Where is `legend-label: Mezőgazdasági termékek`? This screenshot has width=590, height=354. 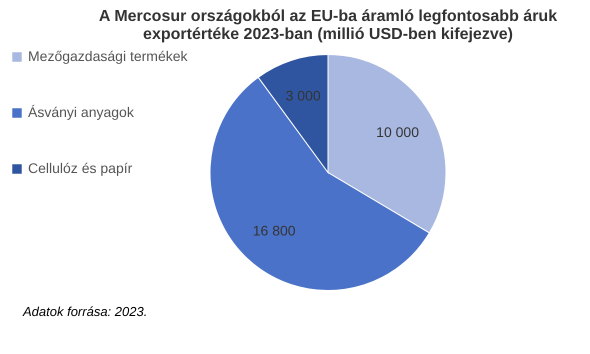 legend-label: Mezőgazdasági termékek is located at coordinates (108, 56).